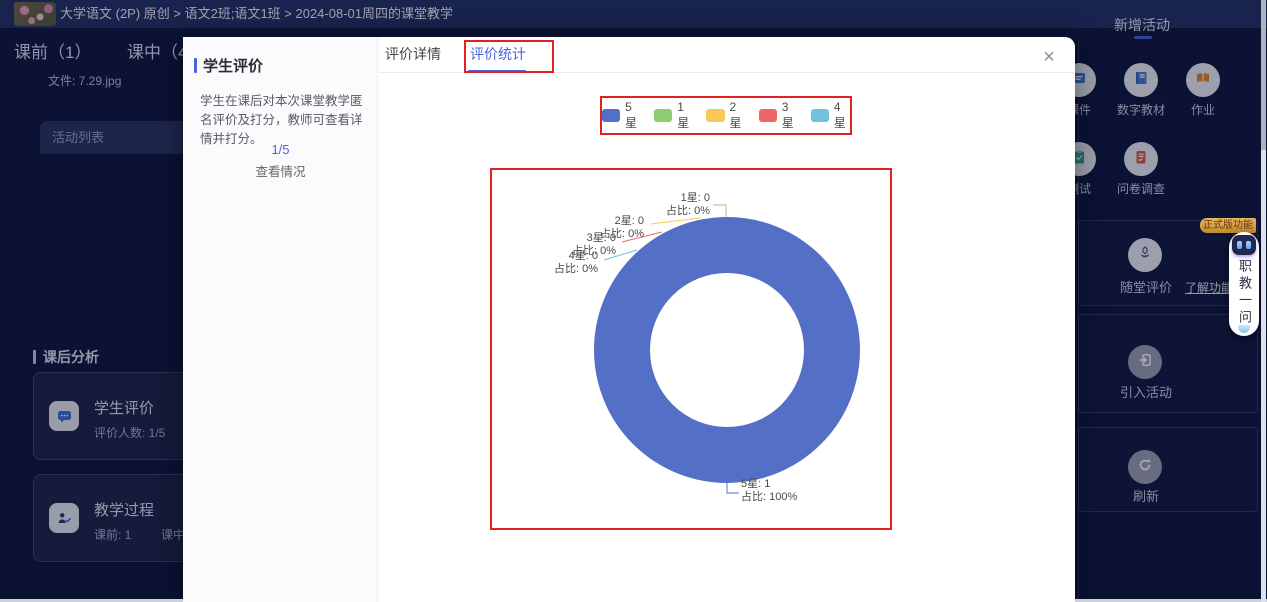 This screenshot has height=602, width=1267. Describe the element at coordinates (1209, 288) in the screenshot. I see `learn-more-link: 了解功能` at that location.